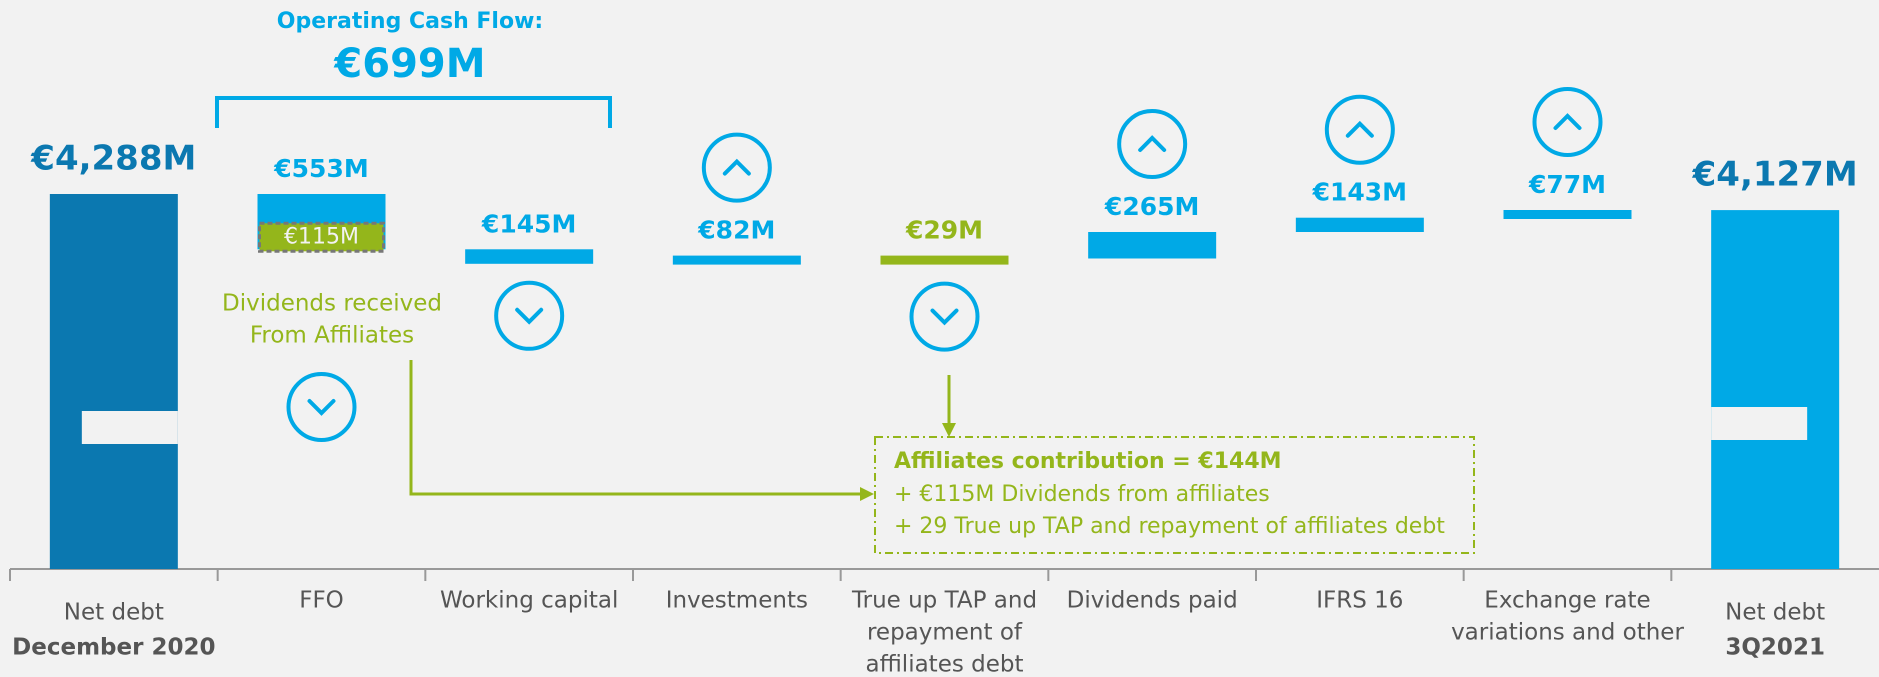 The height and width of the screenshot is (677, 1879). I want to click on value-label: €4,288M, so click(113, 159).